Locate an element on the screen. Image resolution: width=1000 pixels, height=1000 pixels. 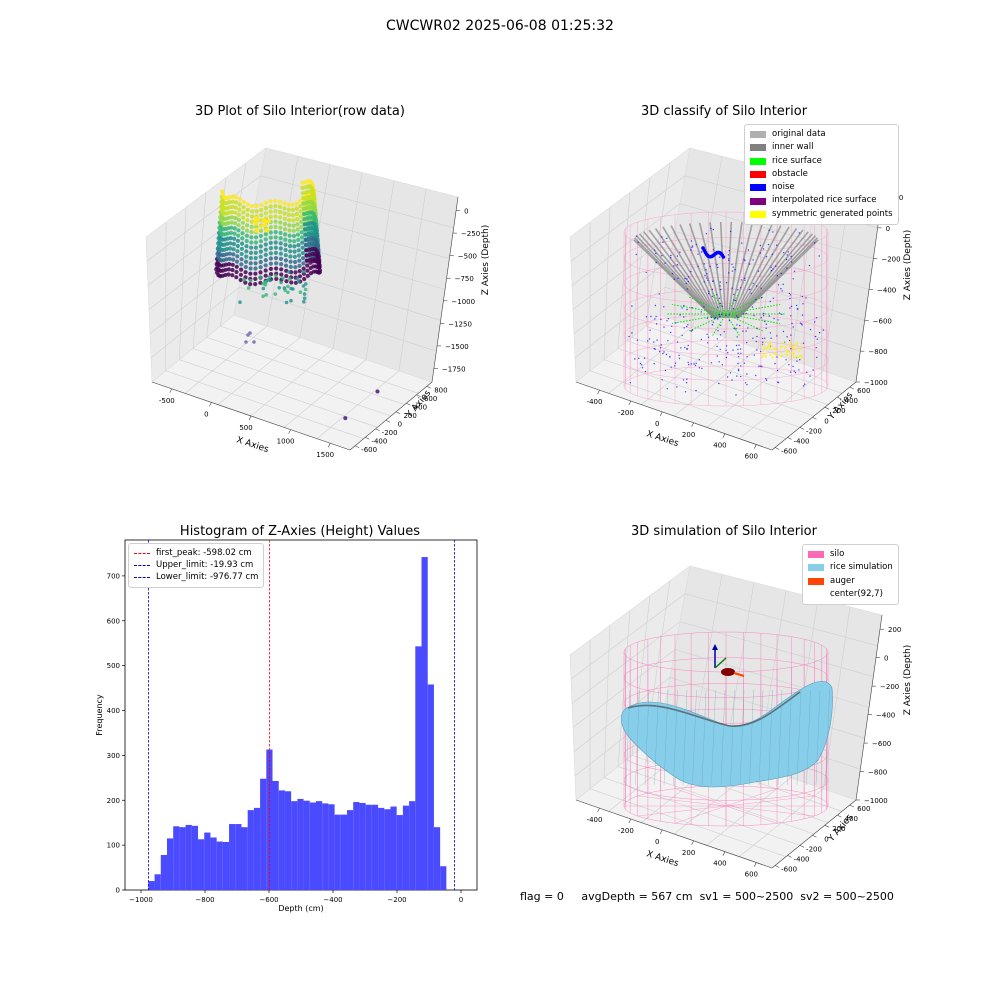
p1-z-axis-label: Z Axies (Depth) is located at coordinates (486, 260).